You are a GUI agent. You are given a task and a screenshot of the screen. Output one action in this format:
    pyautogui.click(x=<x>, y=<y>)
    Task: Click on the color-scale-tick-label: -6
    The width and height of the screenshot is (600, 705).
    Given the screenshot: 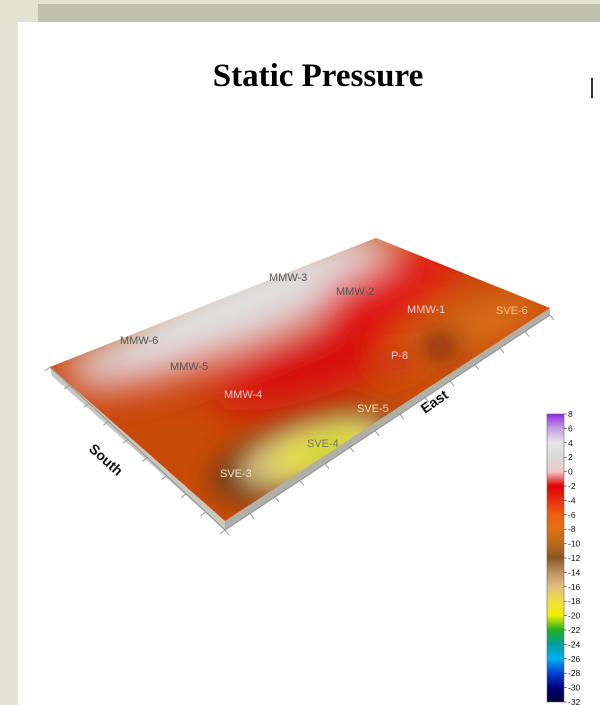 What is the action you would take?
    pyautogui.click(x=572, y=515)
    